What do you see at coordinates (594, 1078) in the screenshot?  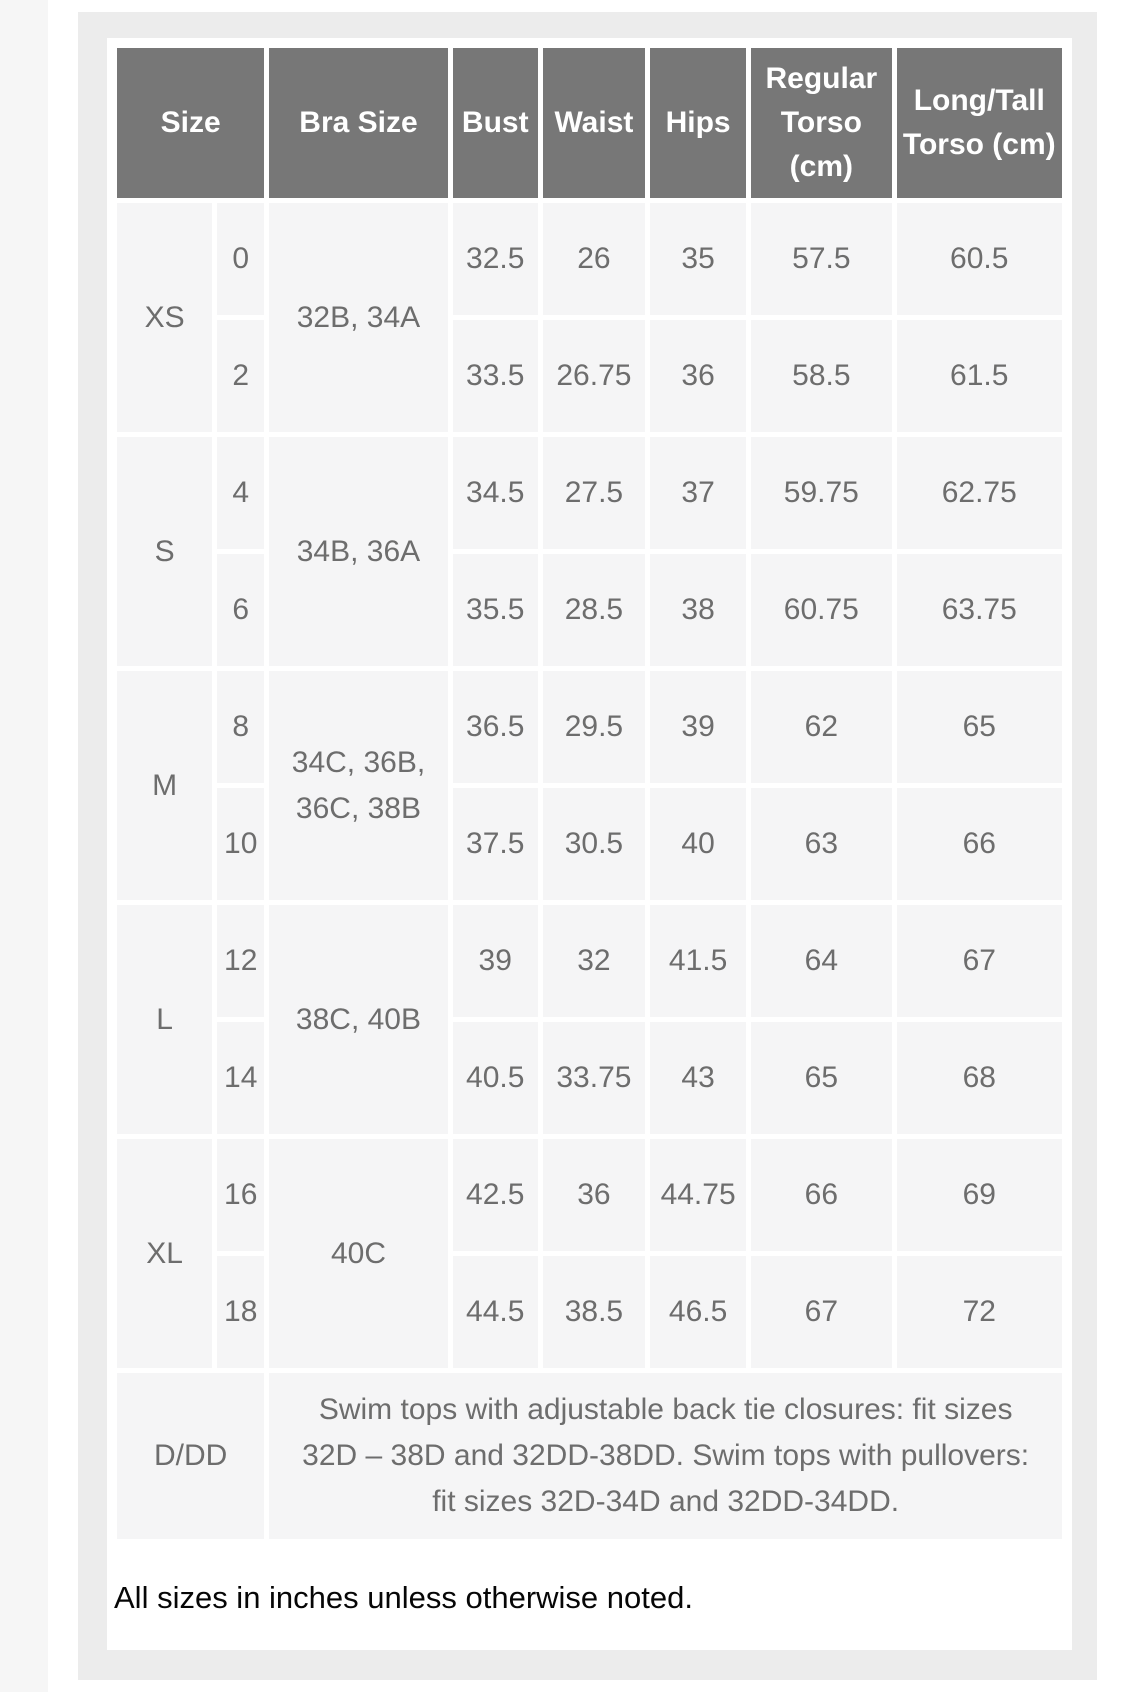 I see `waist-cell: 33.75` at bounding box center [594, 1078].